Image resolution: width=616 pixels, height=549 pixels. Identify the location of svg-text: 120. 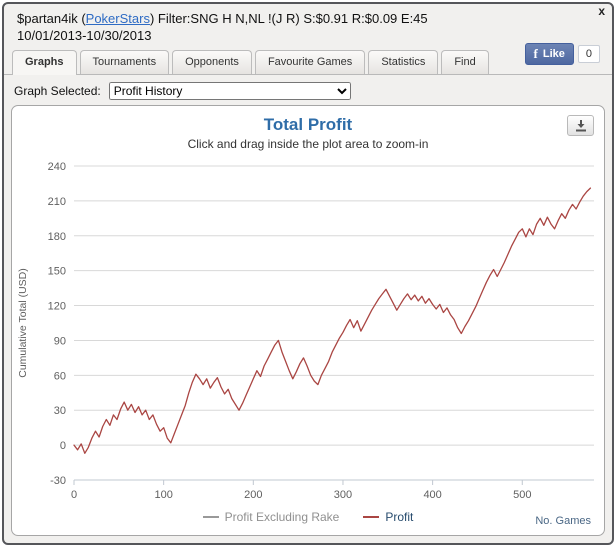
(57, 307).